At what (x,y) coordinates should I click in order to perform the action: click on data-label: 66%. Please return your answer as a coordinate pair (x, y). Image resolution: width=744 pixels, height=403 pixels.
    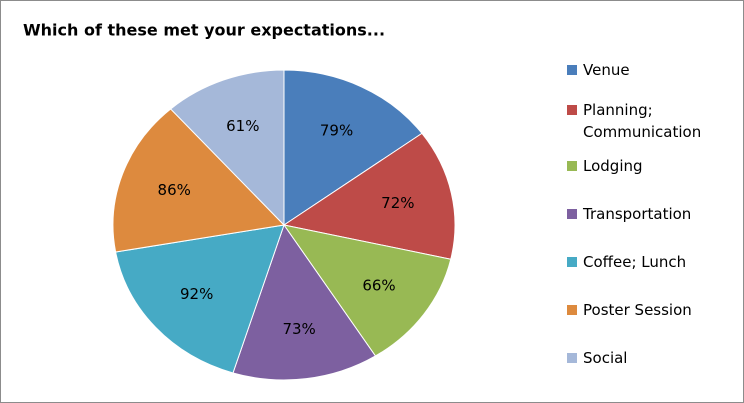
    Looking at the image, I should click on (378, 285).